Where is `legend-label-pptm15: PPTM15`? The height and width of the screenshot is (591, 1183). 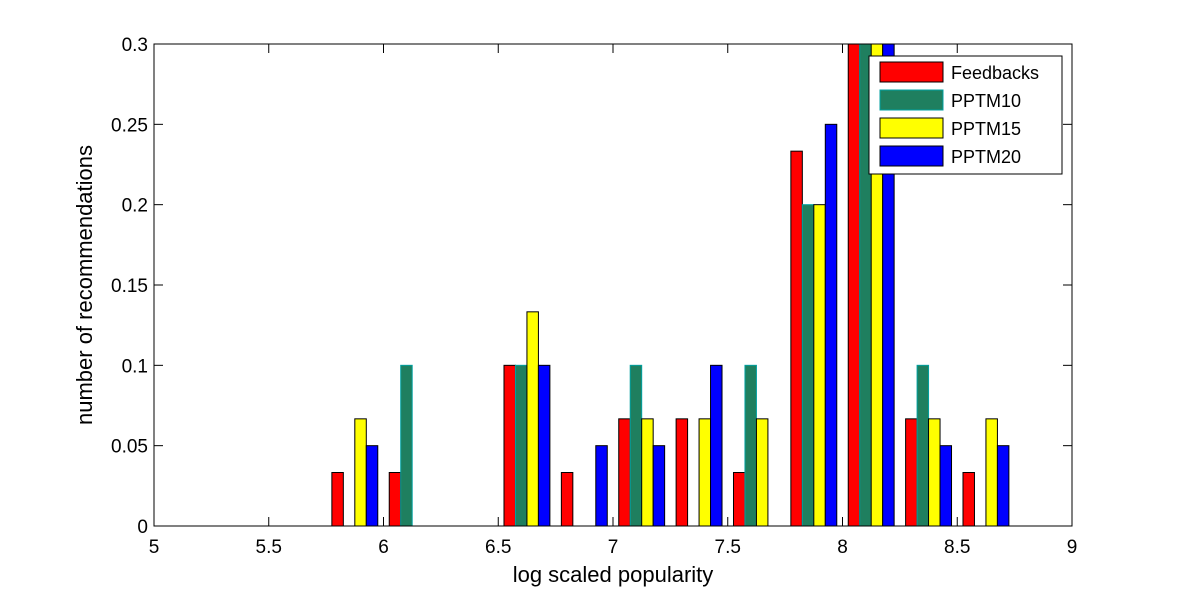
legend-label-pptm15: PPTM15 is located at coordinates (986, 129).